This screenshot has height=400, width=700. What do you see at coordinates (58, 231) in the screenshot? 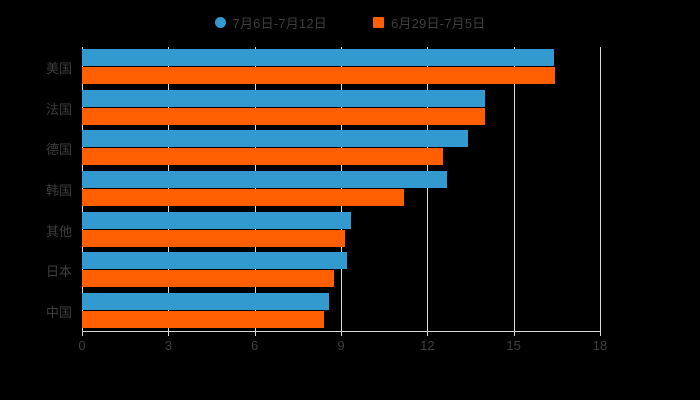
I see `y-axis-label-4: 其他` at bounding box center [58, 231].